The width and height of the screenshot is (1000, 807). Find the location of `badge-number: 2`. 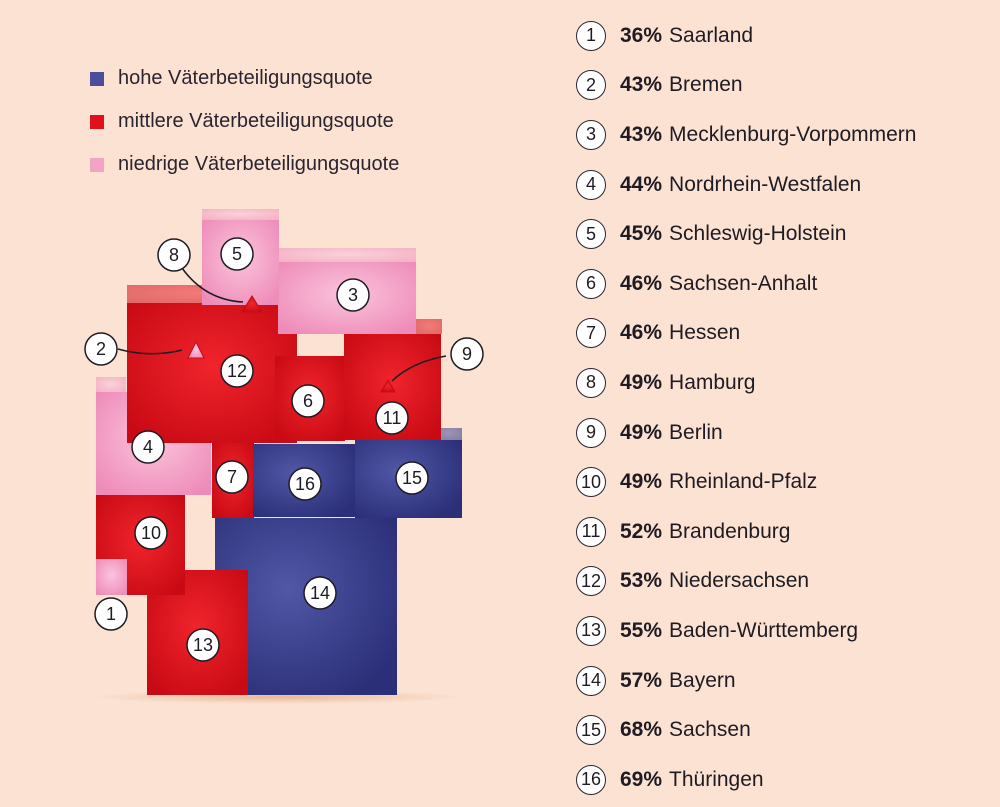

badge-number: 2 is located at coordinates (101, 349).